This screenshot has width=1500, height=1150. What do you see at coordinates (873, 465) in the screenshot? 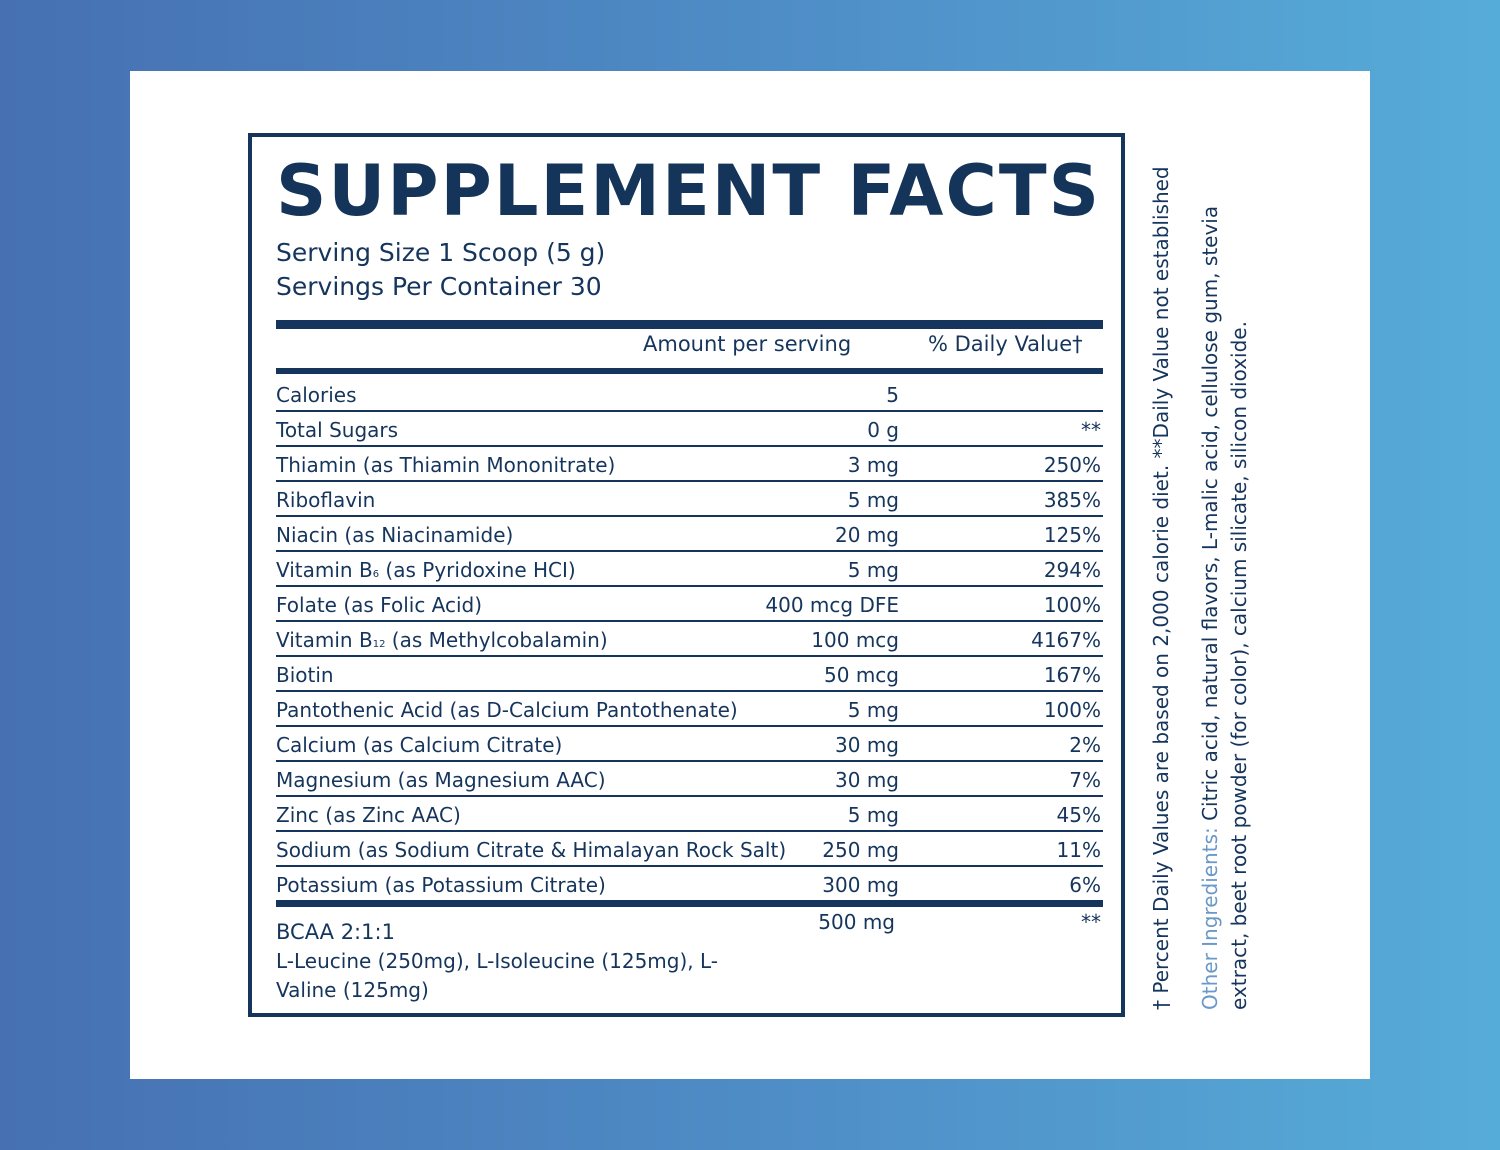
I see `nutrient-amount: 3 mg` at bounding box center [873, 465].